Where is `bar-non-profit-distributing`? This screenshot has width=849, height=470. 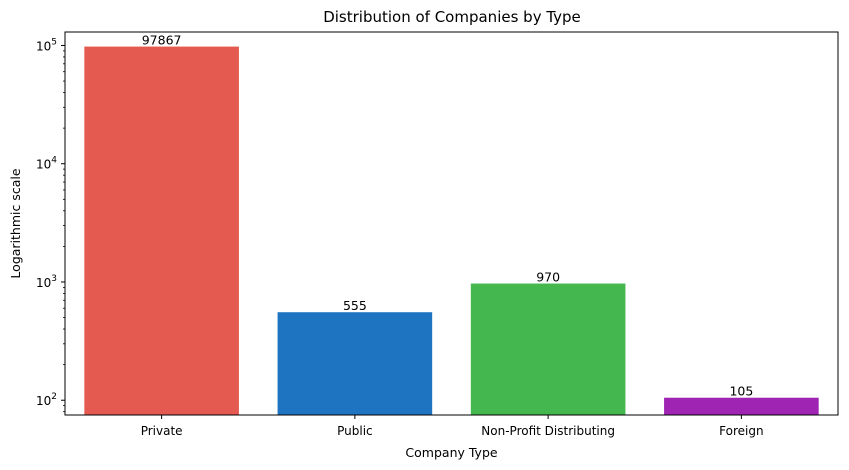 bar-non-profit-distributing is located at coordinates (548, 349).